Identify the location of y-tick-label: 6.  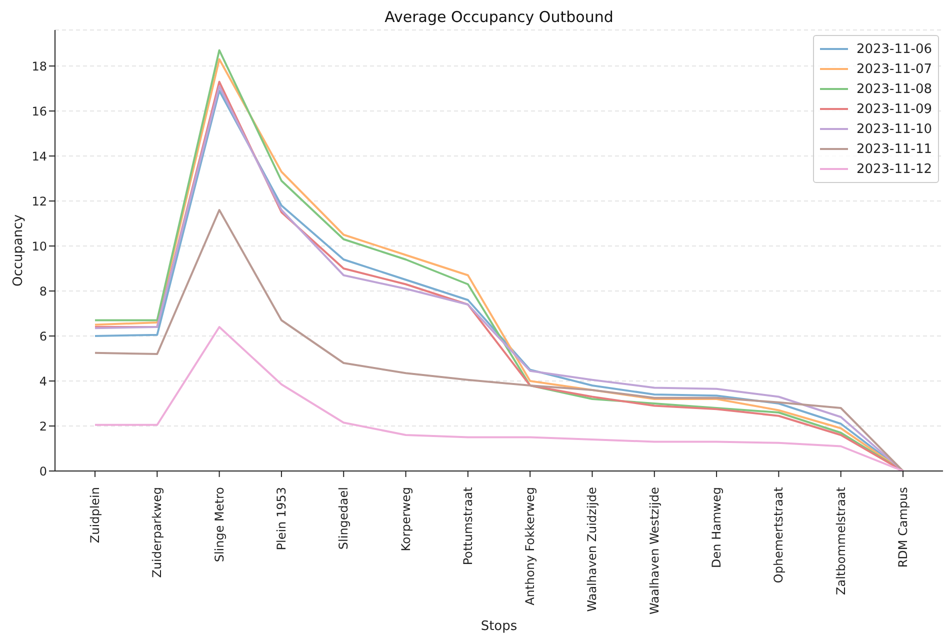
(43, 336).